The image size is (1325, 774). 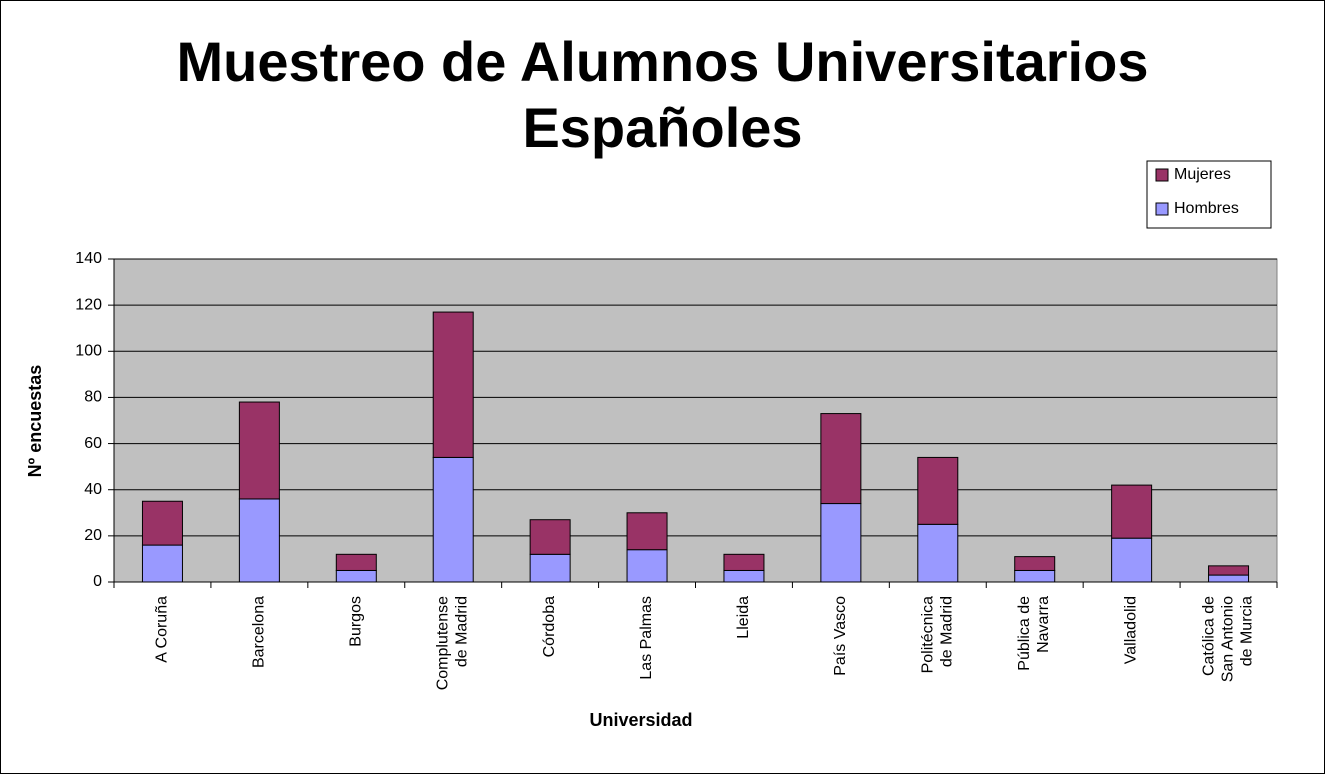 I want to click on y-tick-label: 140, so click(x=88, y=258).